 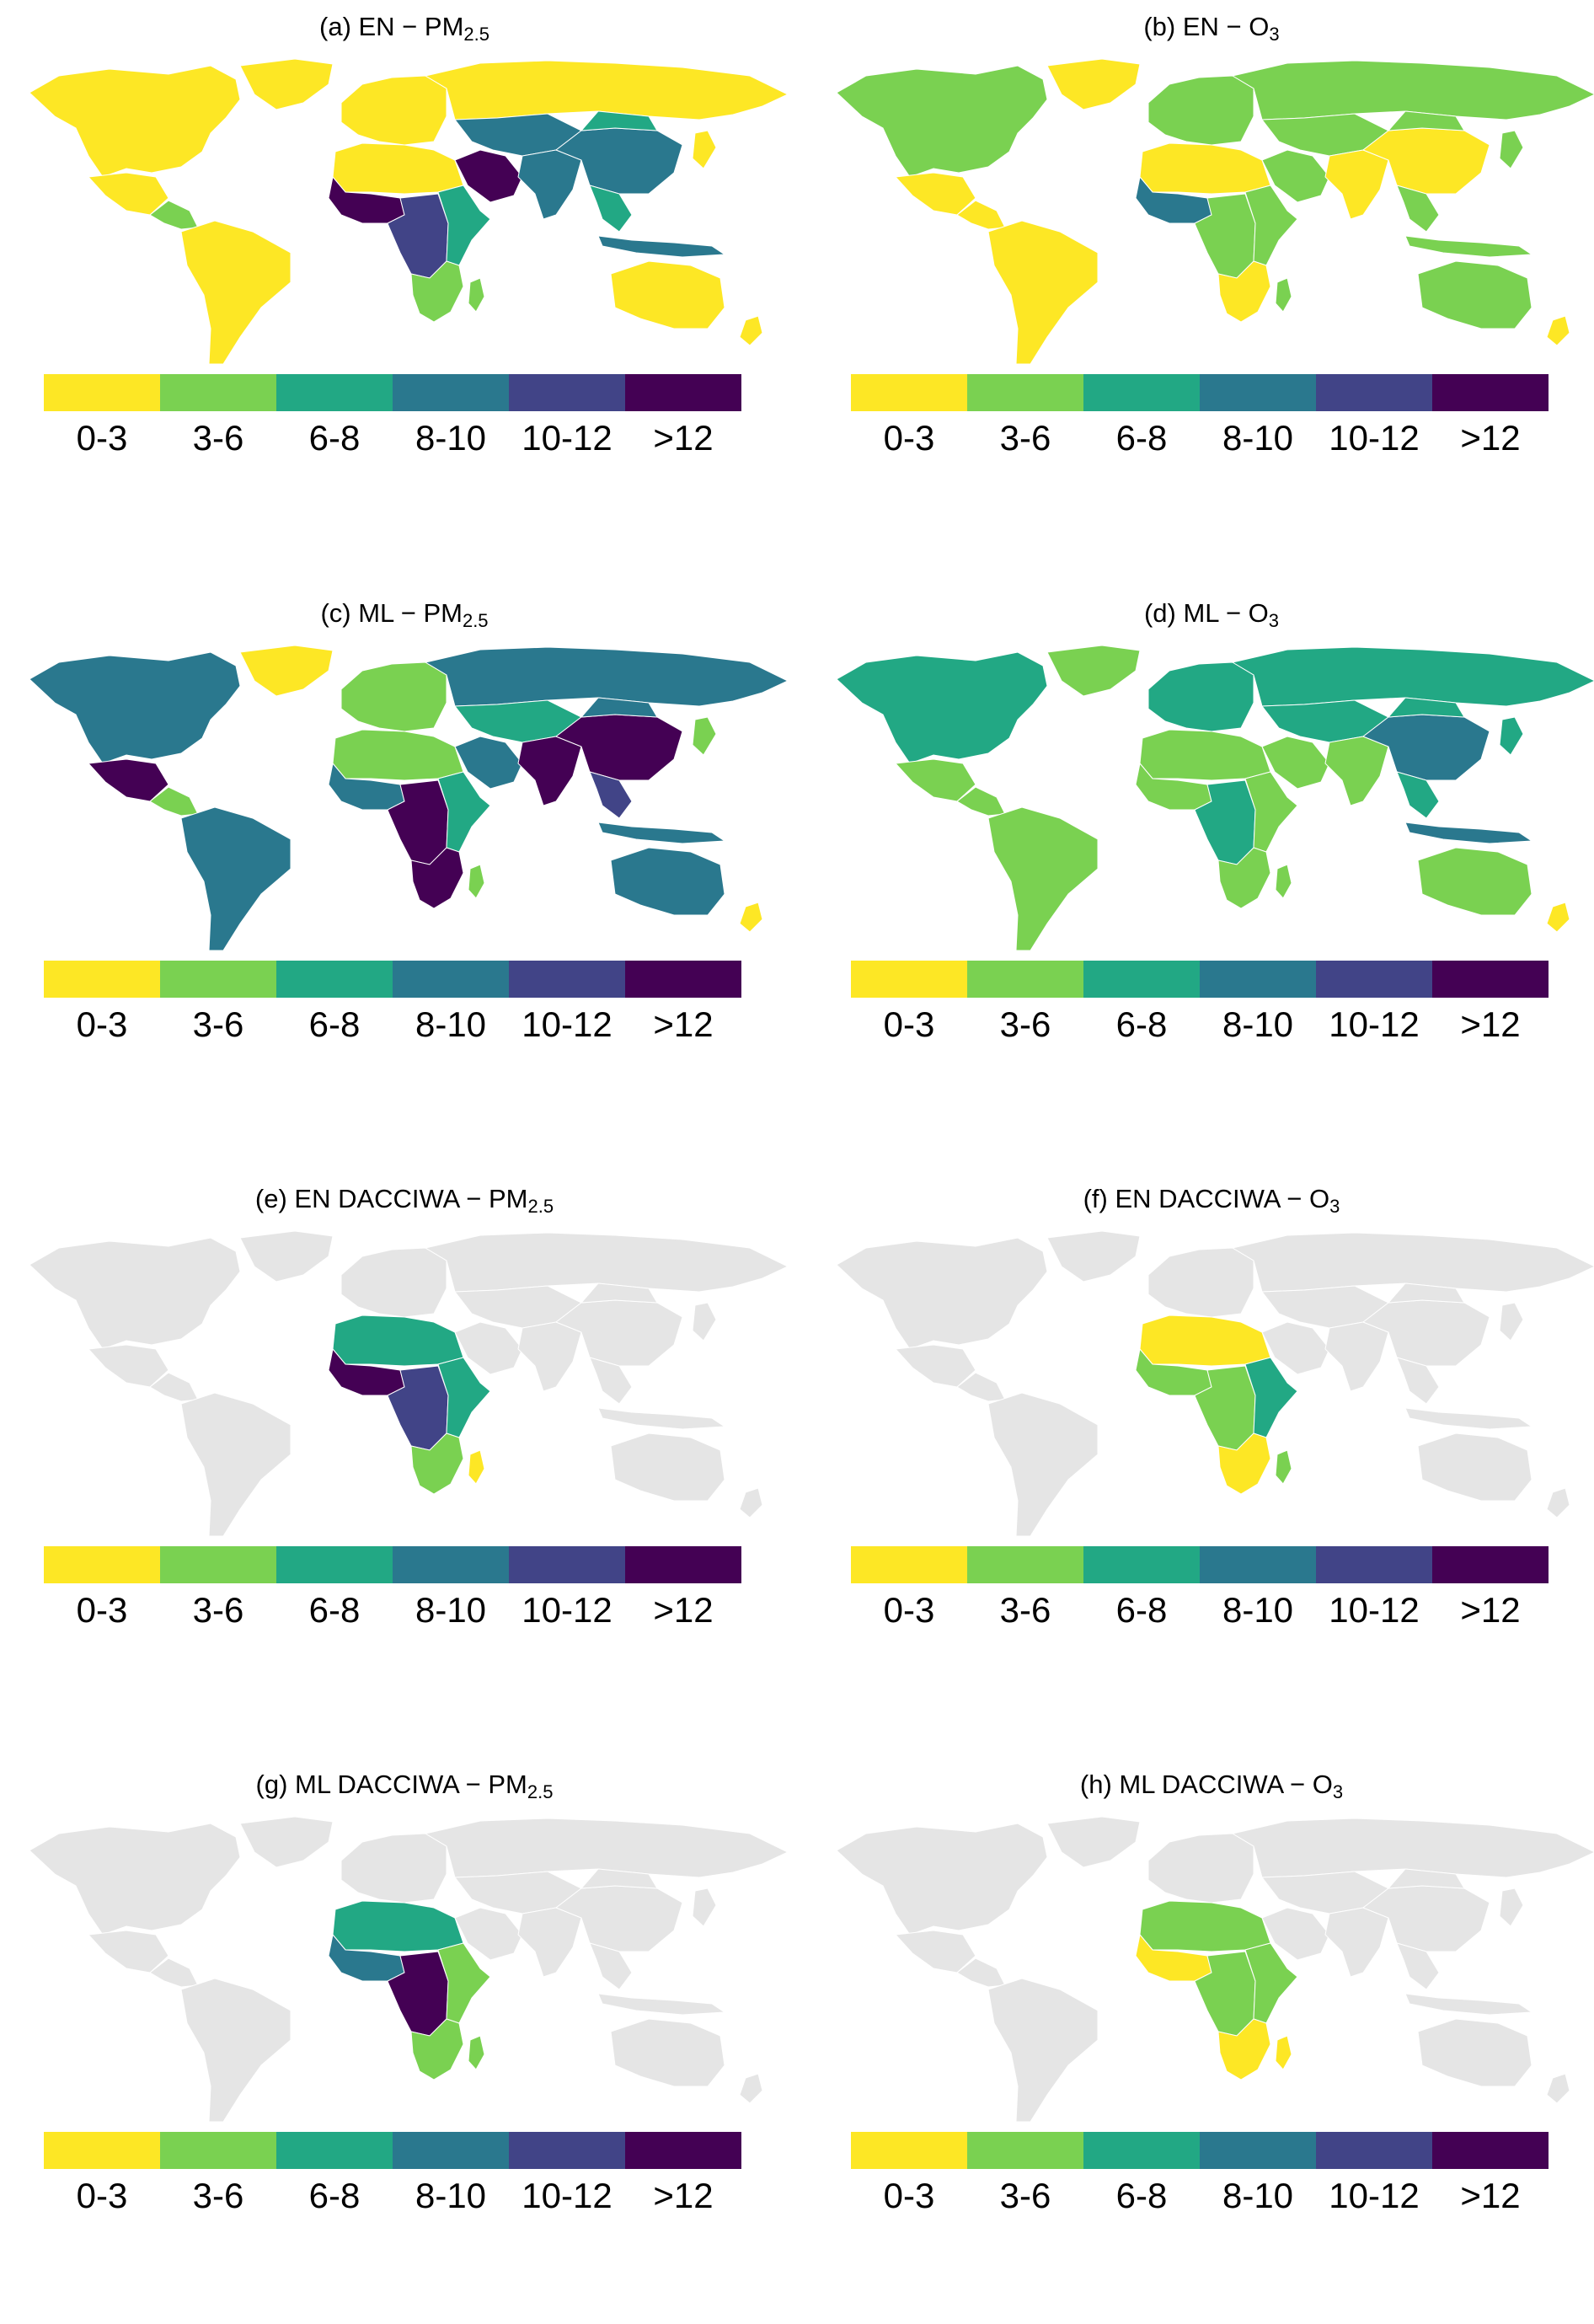 What do you see at coordinates (218, 2195) in the screenshot?
I see `colorbar-label: 3-6` at bounding box center [218, 2195].